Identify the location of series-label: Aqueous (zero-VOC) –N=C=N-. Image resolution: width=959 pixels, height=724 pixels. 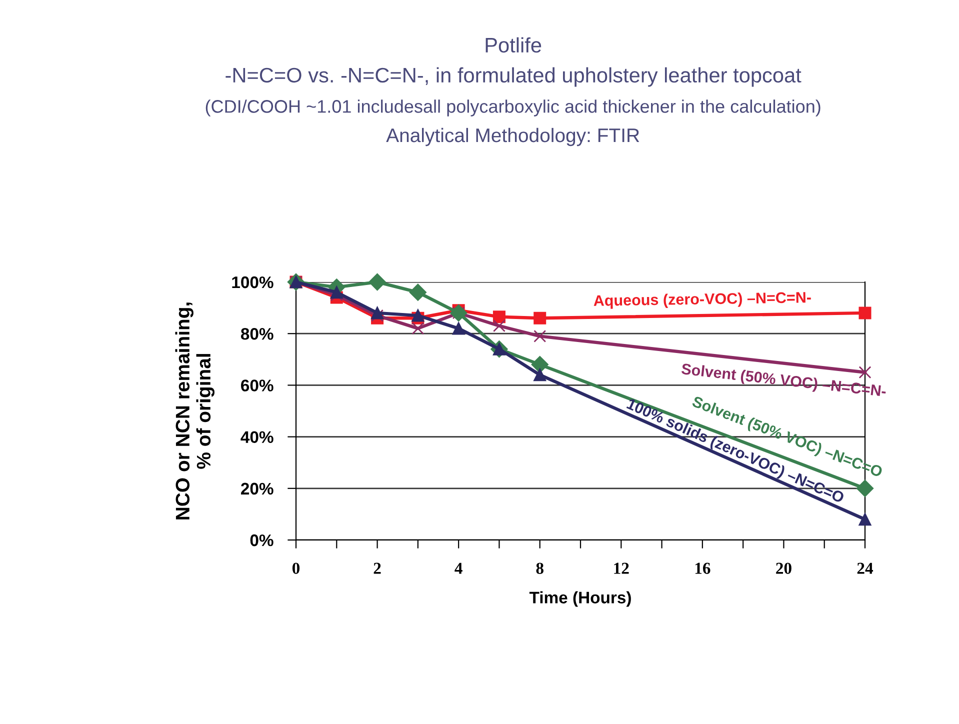
(702, 300).